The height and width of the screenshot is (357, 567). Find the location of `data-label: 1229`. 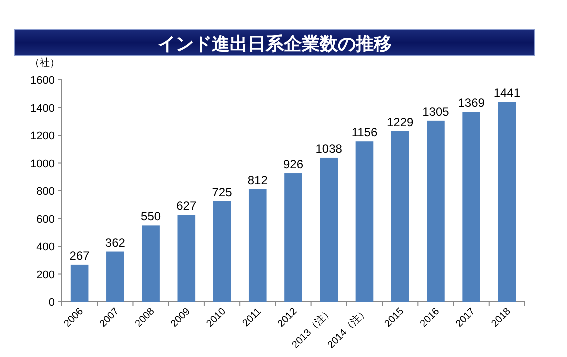

data-label: 1229 is located at coordinates (400, 122).